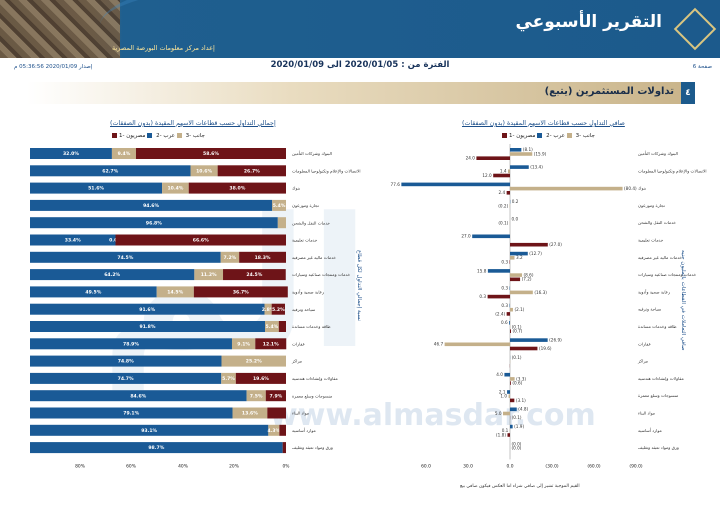  Describe the element at coordinates (314, 257) in the screenshot. I see `category-label: خدمات مالية غير مصرفية` at that location.